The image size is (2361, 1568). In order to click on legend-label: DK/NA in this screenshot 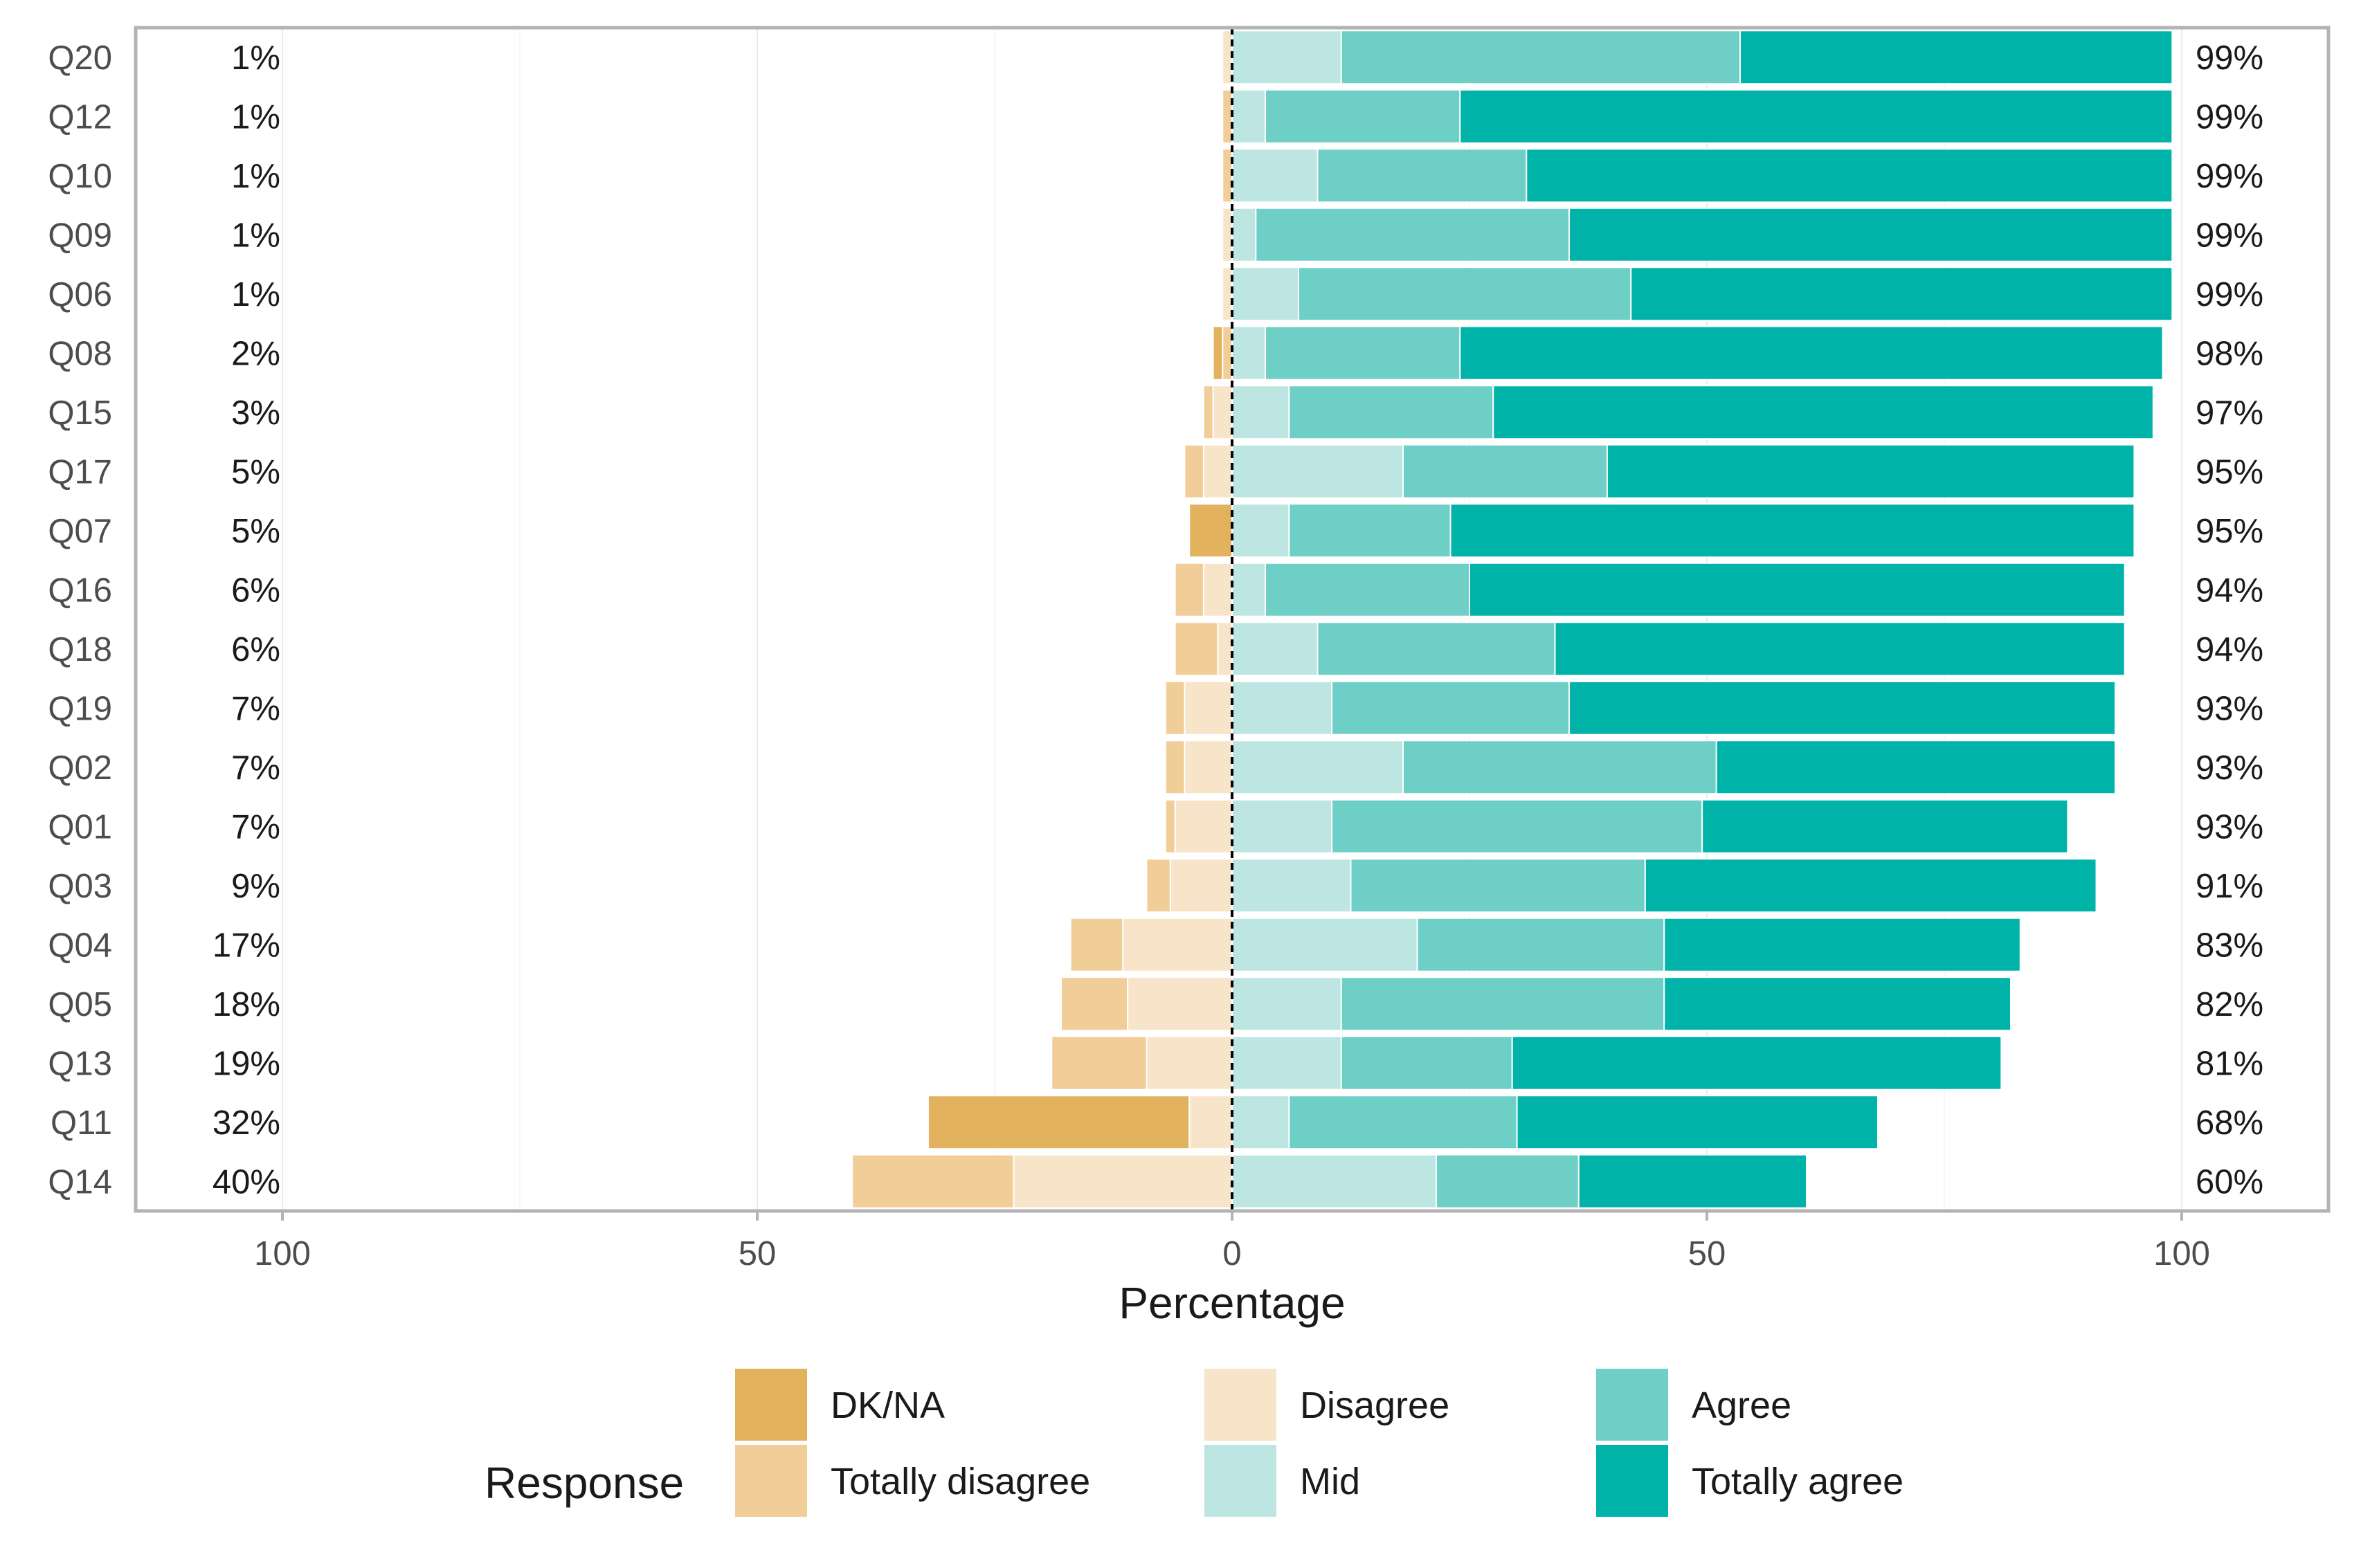, I will do `click(888, 1405)`.